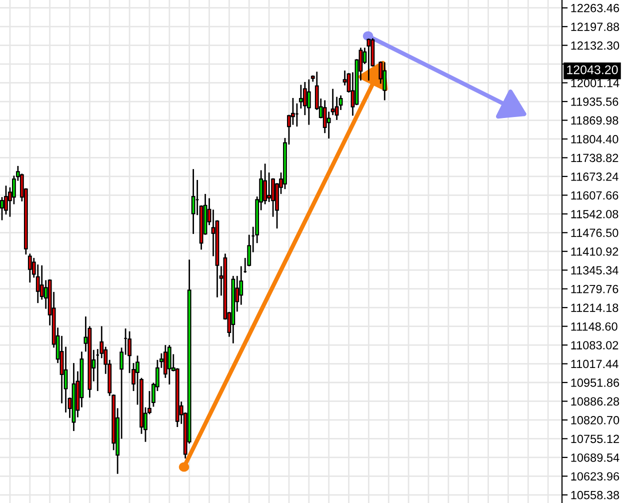  What do you see at coordinates (594, 326) in the screenshot?
I see `y-tick-label: 11148.60` at bounding box center [594, 326].